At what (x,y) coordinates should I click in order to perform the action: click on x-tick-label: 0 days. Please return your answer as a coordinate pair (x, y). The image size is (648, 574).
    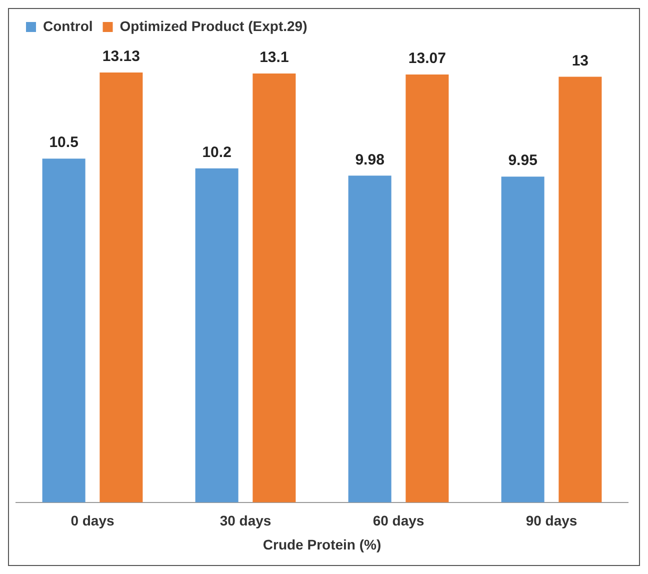
    Looking at the image, I should click on (92, 520).